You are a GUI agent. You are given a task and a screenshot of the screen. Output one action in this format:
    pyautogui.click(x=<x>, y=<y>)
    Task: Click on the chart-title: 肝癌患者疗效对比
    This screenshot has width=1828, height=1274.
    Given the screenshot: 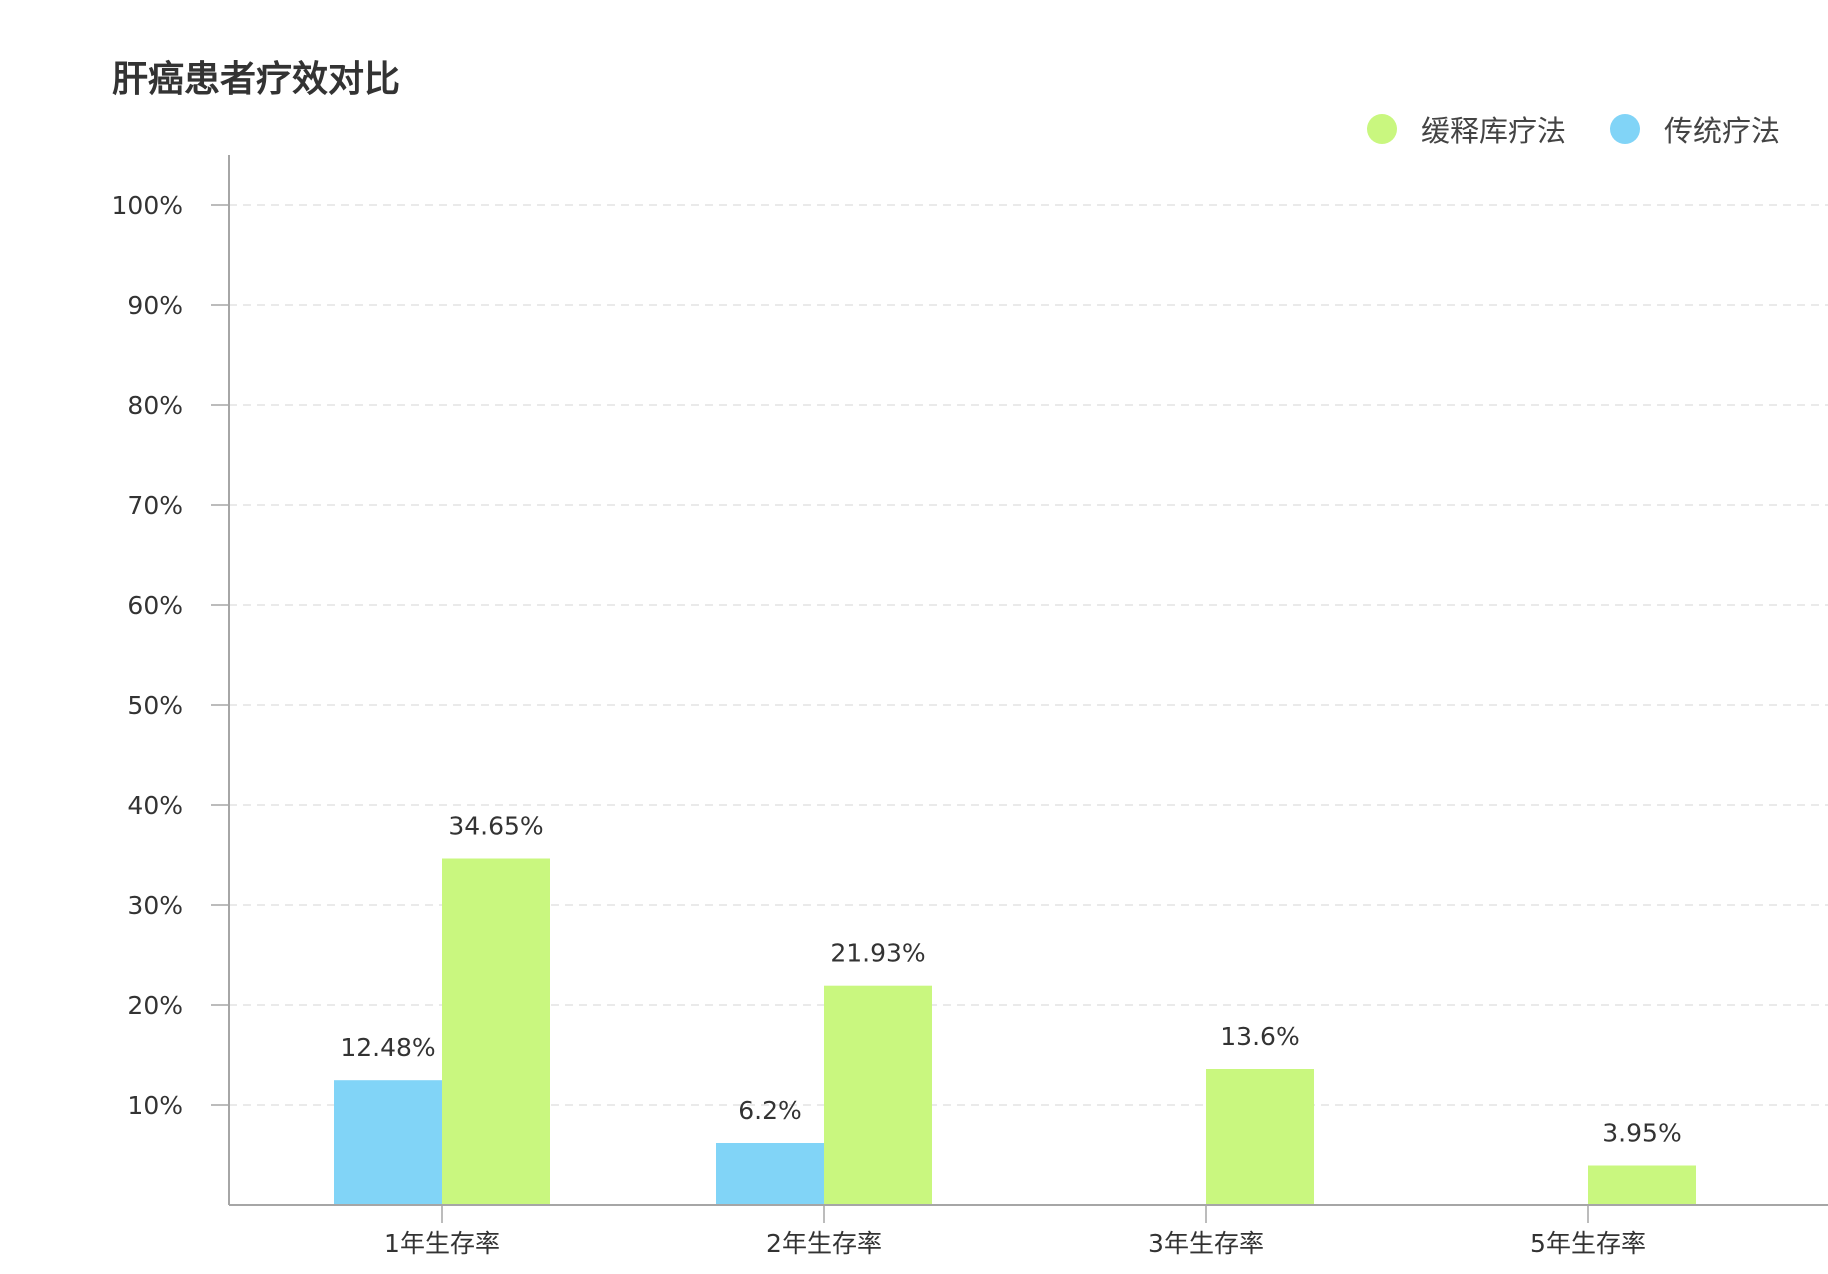 What is the action you would take?
    pyautogui.click(x=256, y=79)
    